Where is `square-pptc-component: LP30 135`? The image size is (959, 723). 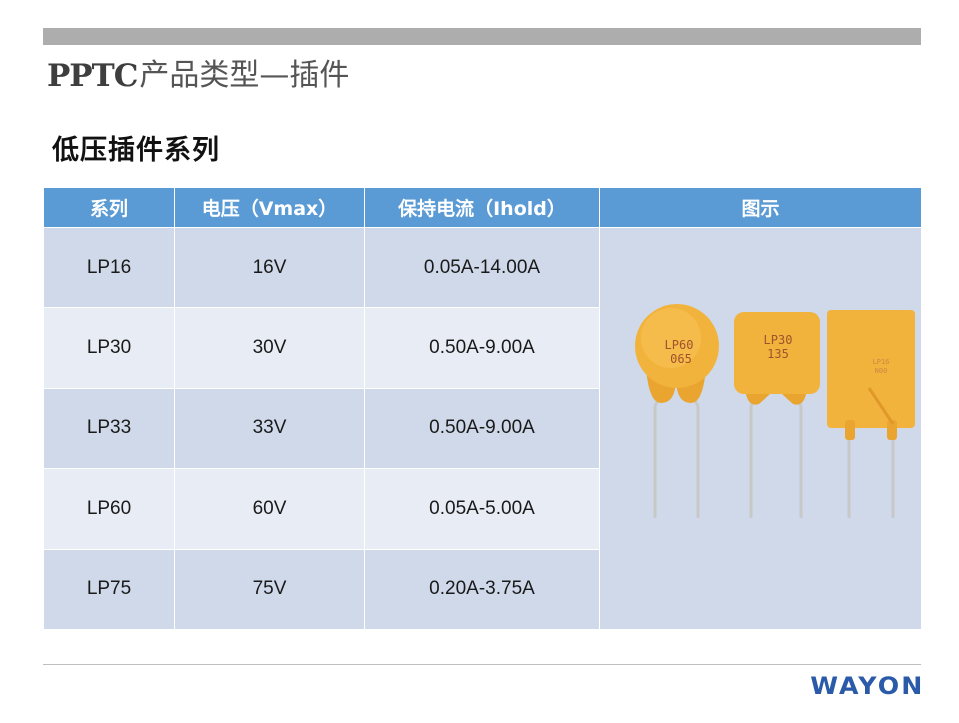
square-pptc-component: LP30 135 is located at coordinates (776, 415).